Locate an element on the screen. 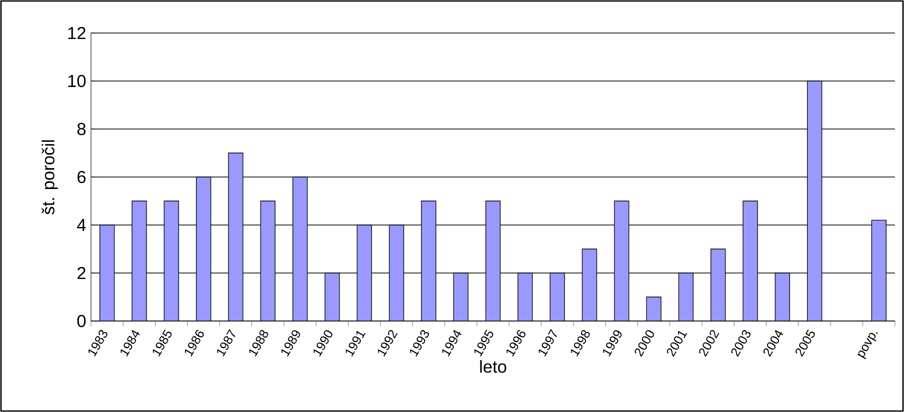 The image size is (904, 412). y-tick-label: 8 is located at coordinates (81, 129).